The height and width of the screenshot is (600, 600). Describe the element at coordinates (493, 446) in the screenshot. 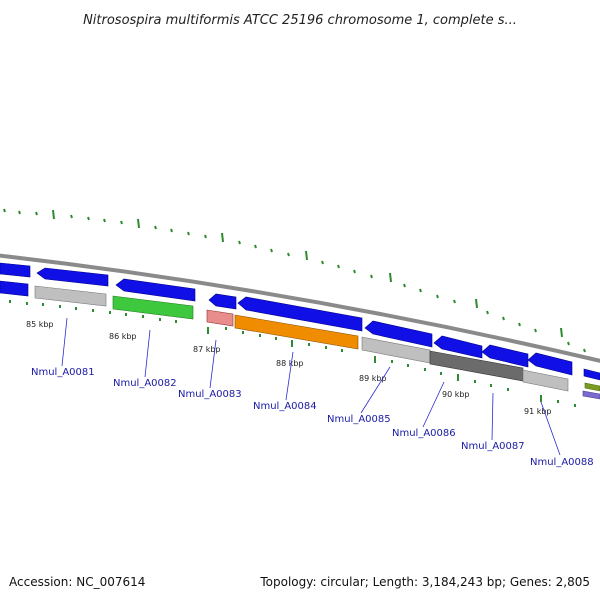

I see `gene-label-nmul-a0087: Nmul_A0087` at that location.